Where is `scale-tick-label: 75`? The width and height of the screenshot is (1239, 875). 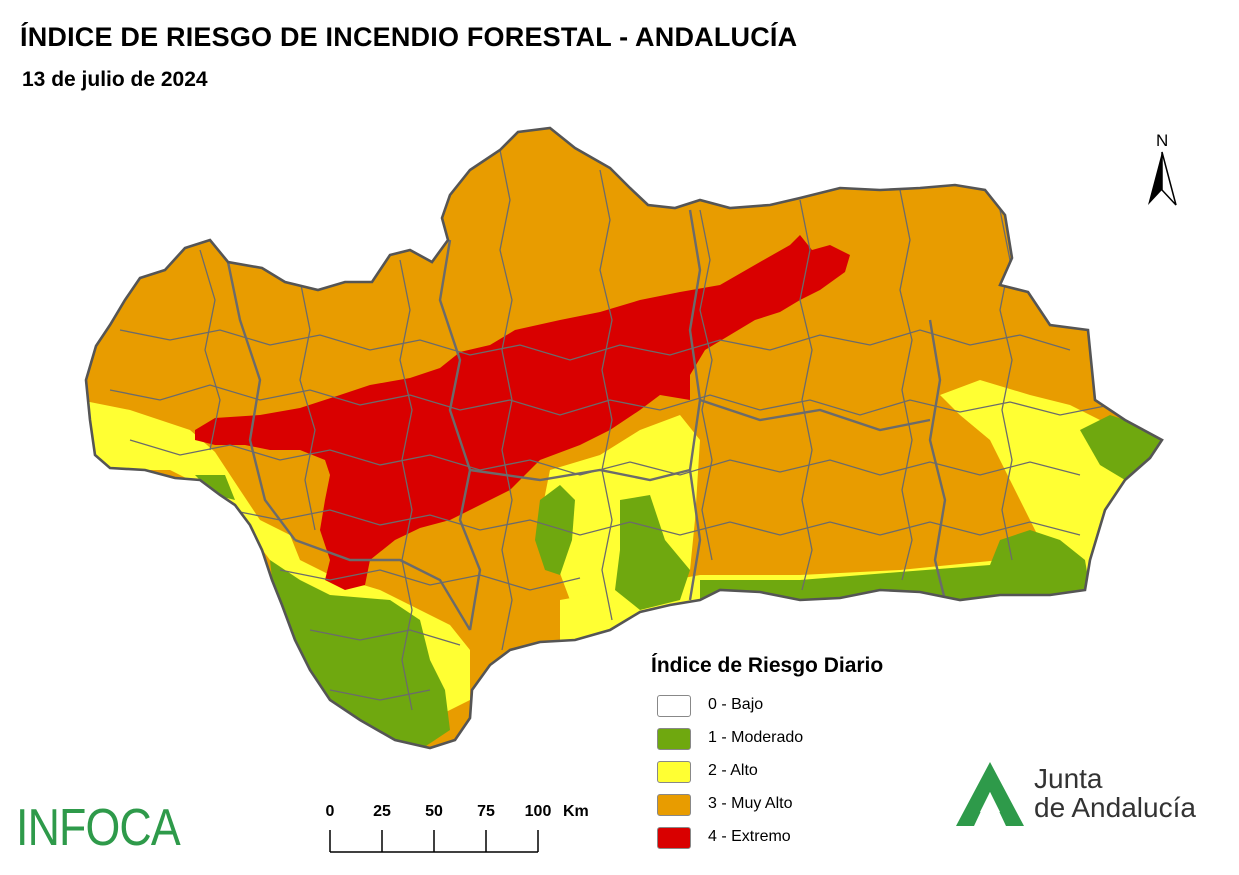 scale-tick-label: 75 is located at coordinates (486, 811).